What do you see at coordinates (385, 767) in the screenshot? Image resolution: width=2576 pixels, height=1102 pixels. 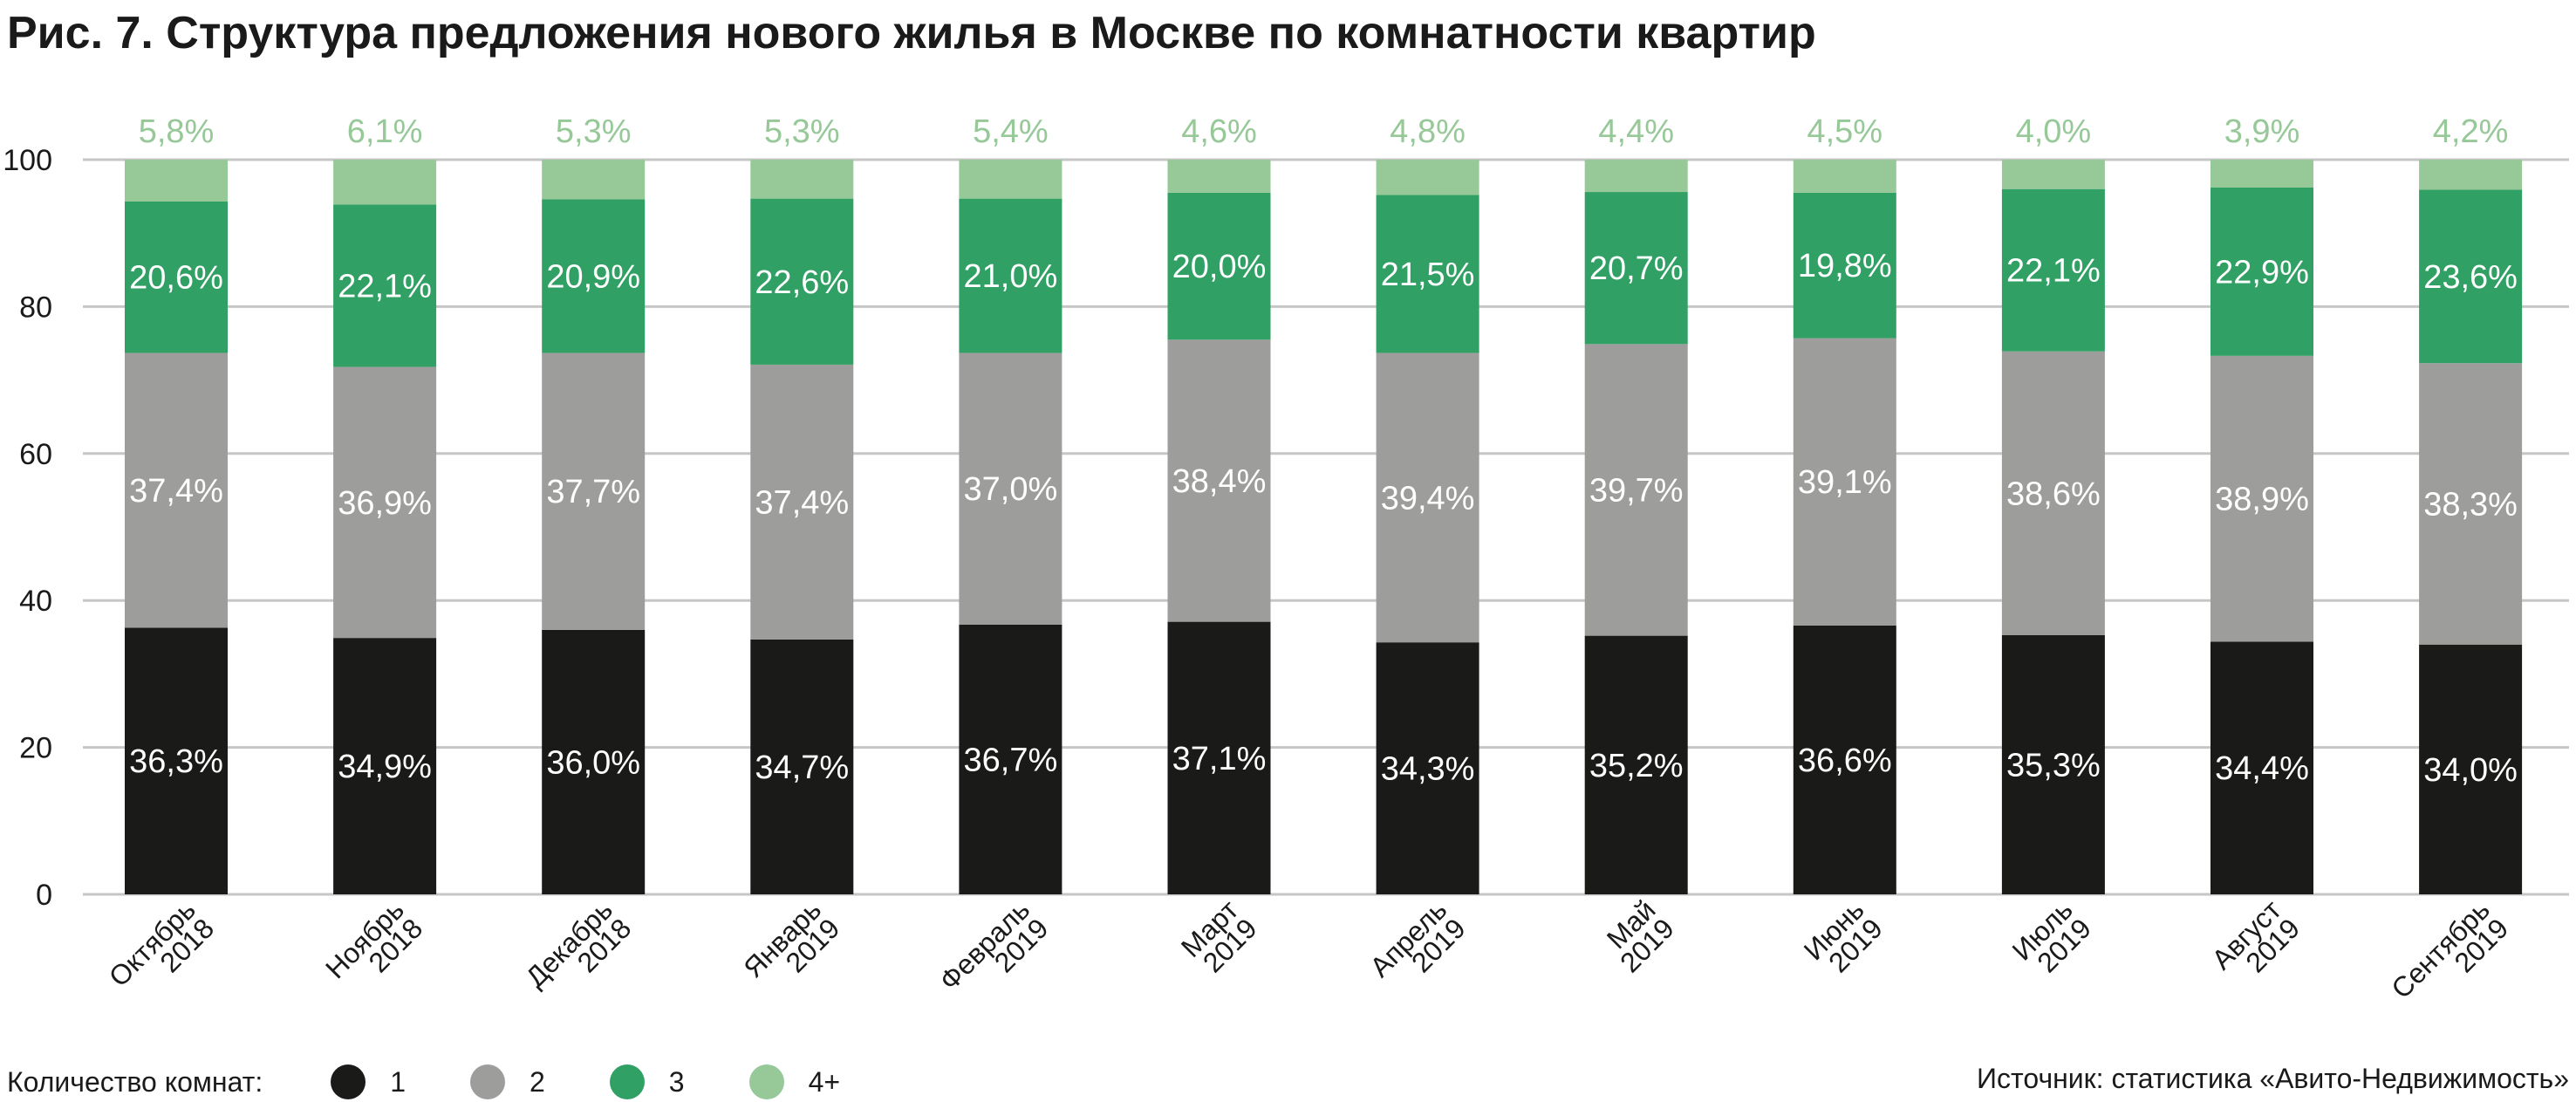 I see `data-label-1: 34,9%` at bounding box center [385, 767].